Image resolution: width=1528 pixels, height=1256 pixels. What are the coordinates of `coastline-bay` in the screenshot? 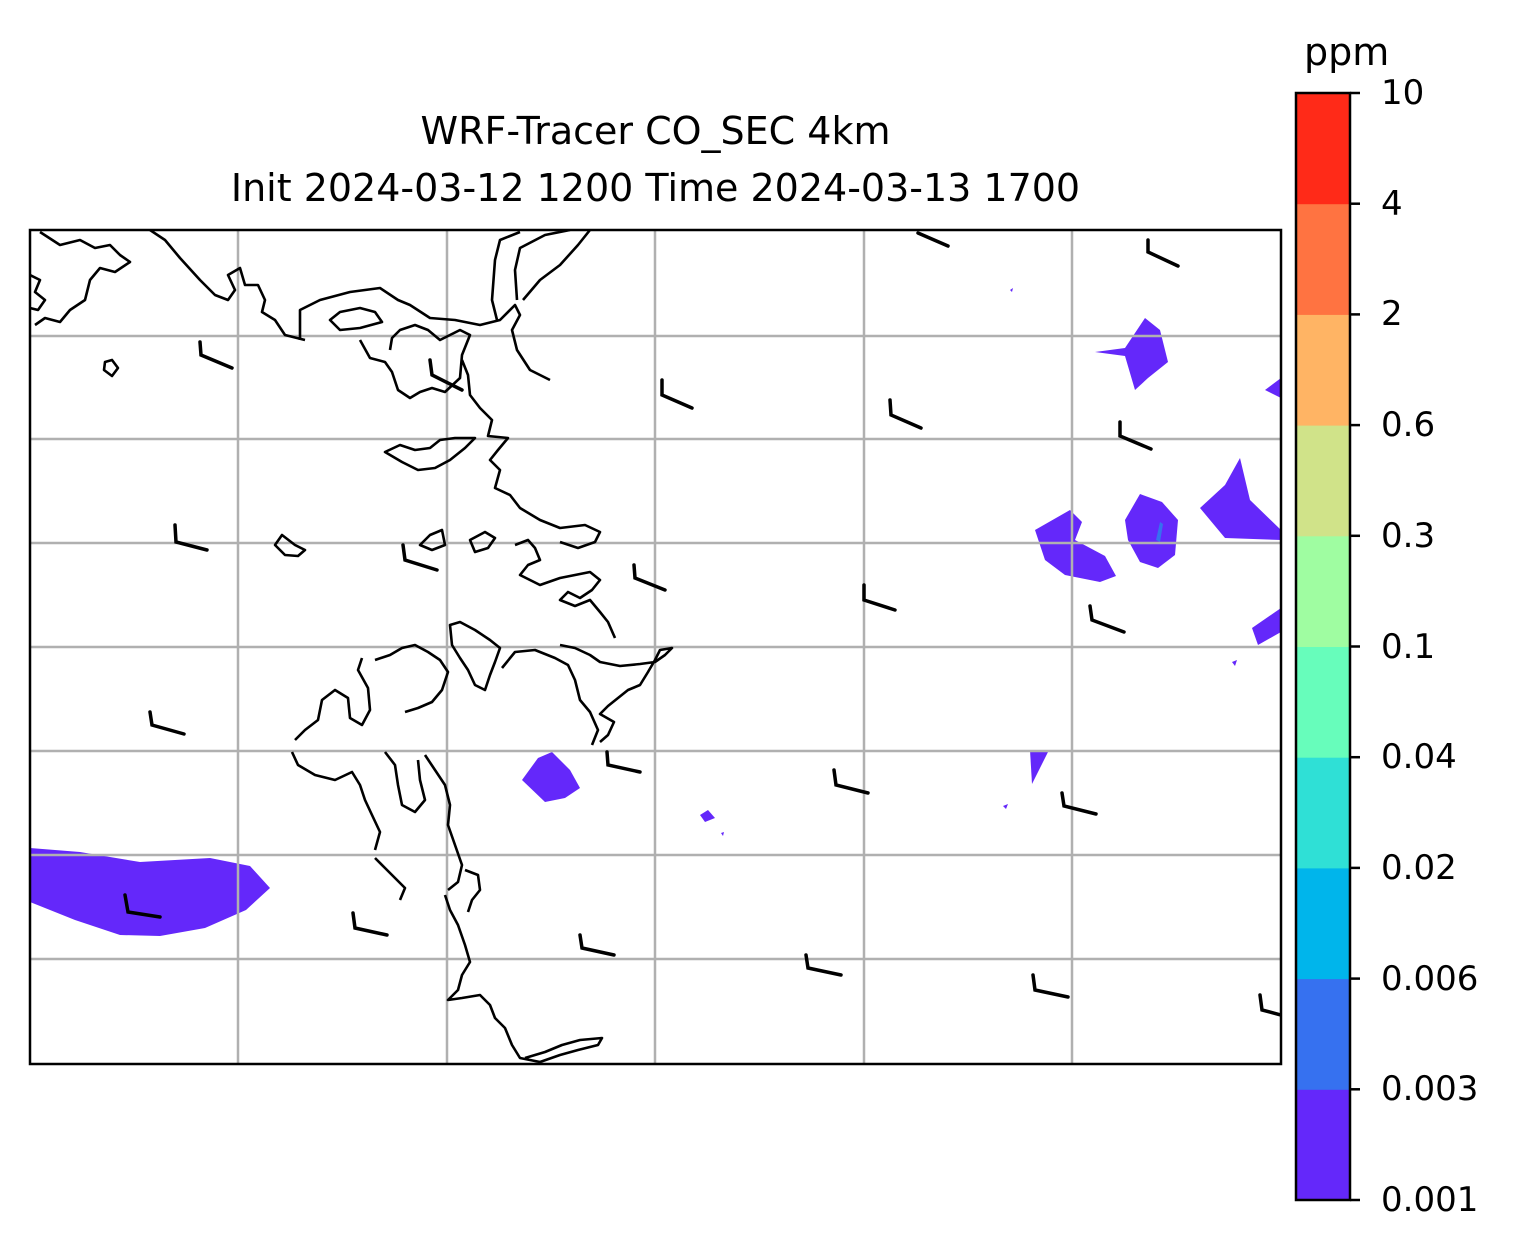 It's located at (356, 319).